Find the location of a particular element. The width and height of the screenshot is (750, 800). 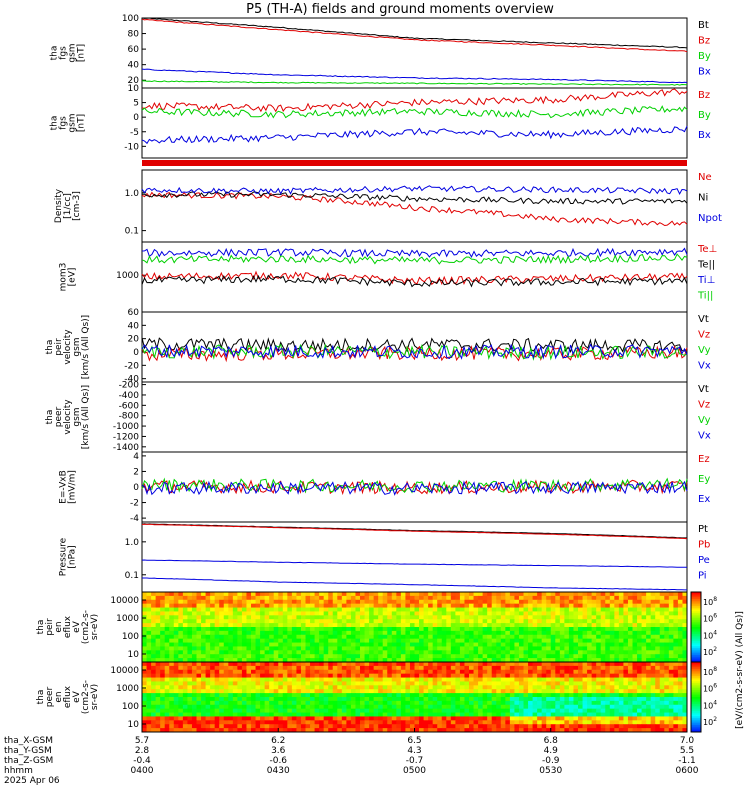

time-axis-row-label: tha_Y-GSM is located at coordinates (28, 751).